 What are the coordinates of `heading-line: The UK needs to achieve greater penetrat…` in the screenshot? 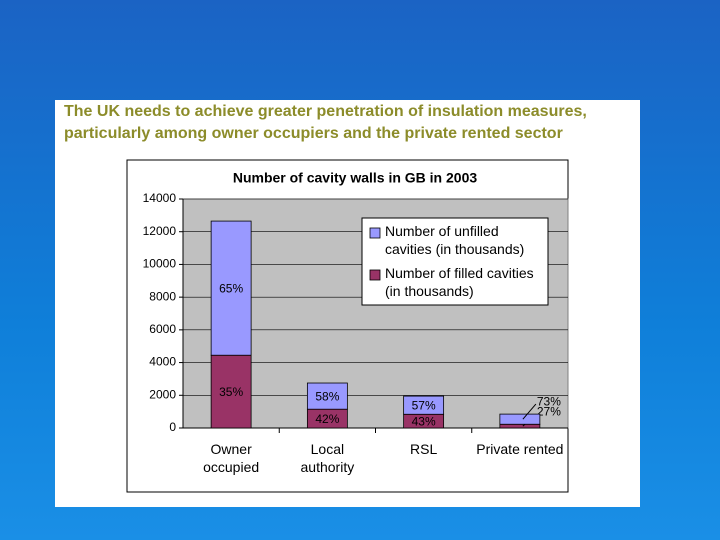 It's located at (325, 111).